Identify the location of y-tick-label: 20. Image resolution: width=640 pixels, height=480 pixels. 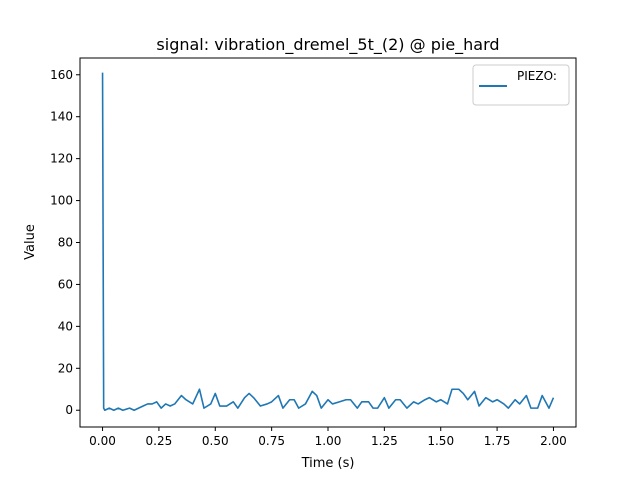
(65, 368).